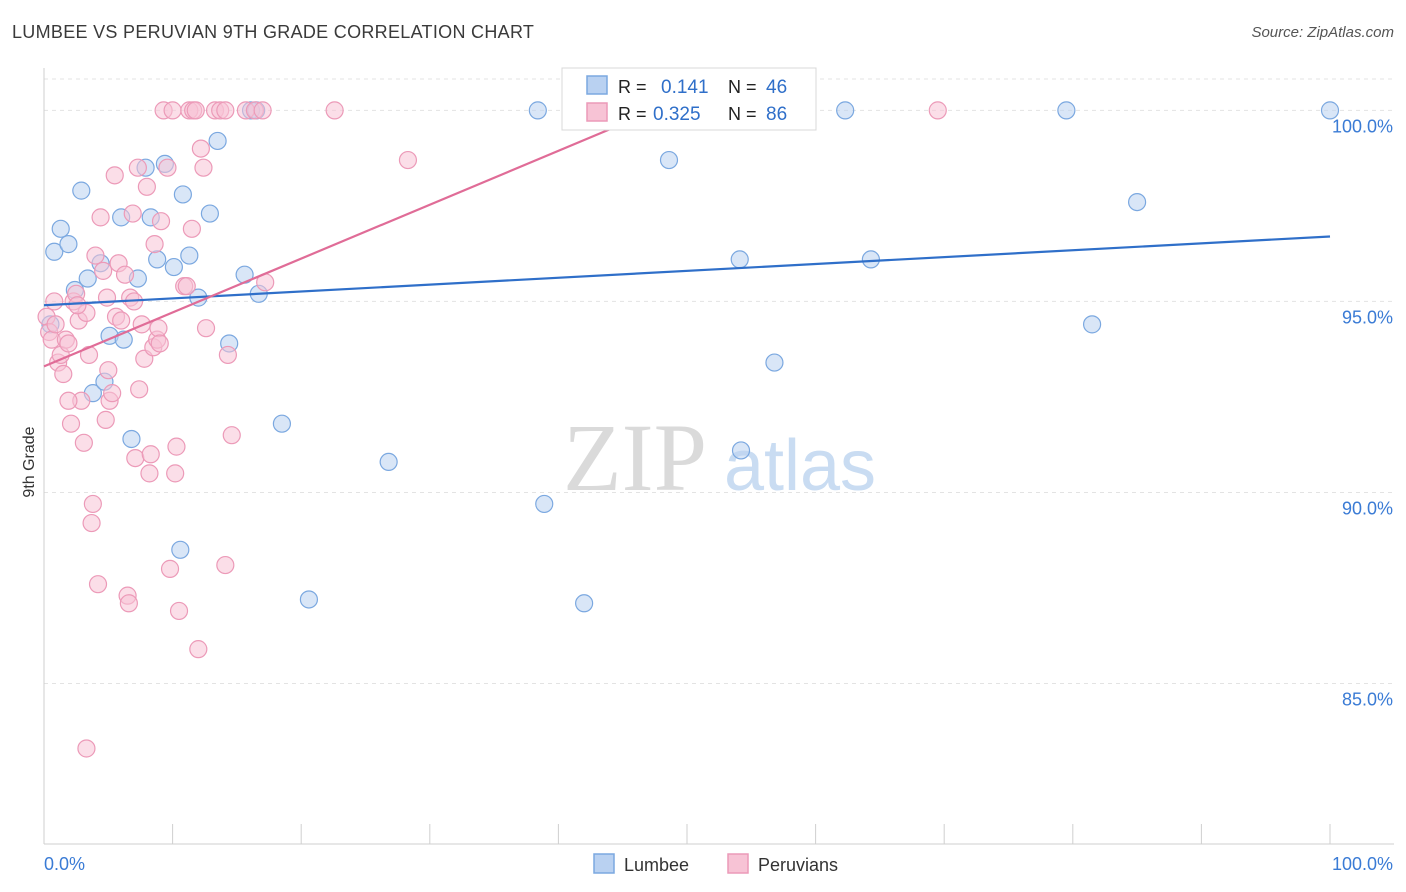 Image resolution: width=1406 pixels, height=892 pixels. Describe the element at coordinates (1367, 317) in the screenshot. I see `y-tick-label-2: 95.0%` at that location.